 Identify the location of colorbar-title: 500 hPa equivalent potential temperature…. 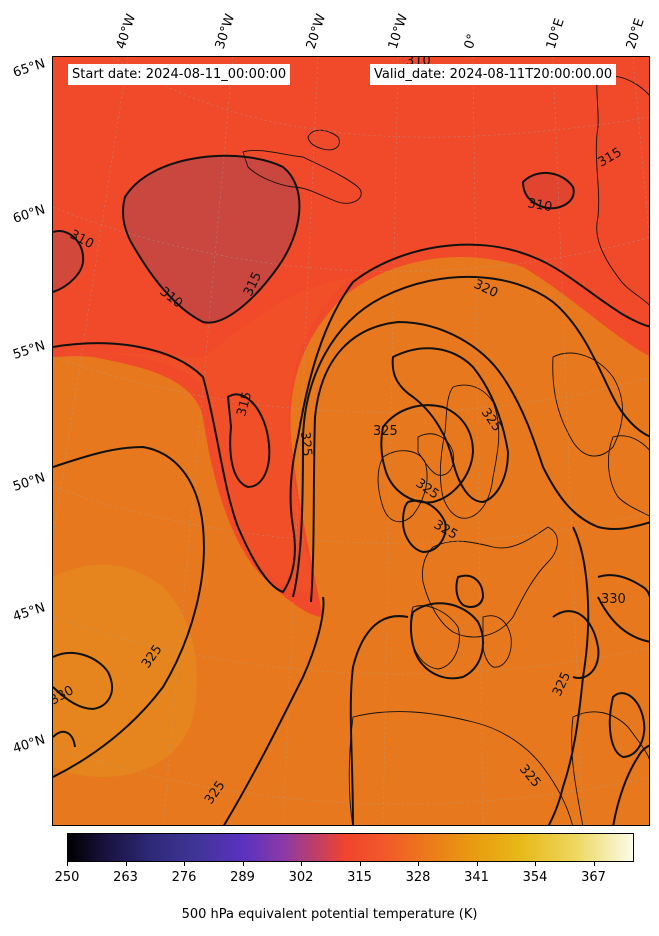
(329, 914).